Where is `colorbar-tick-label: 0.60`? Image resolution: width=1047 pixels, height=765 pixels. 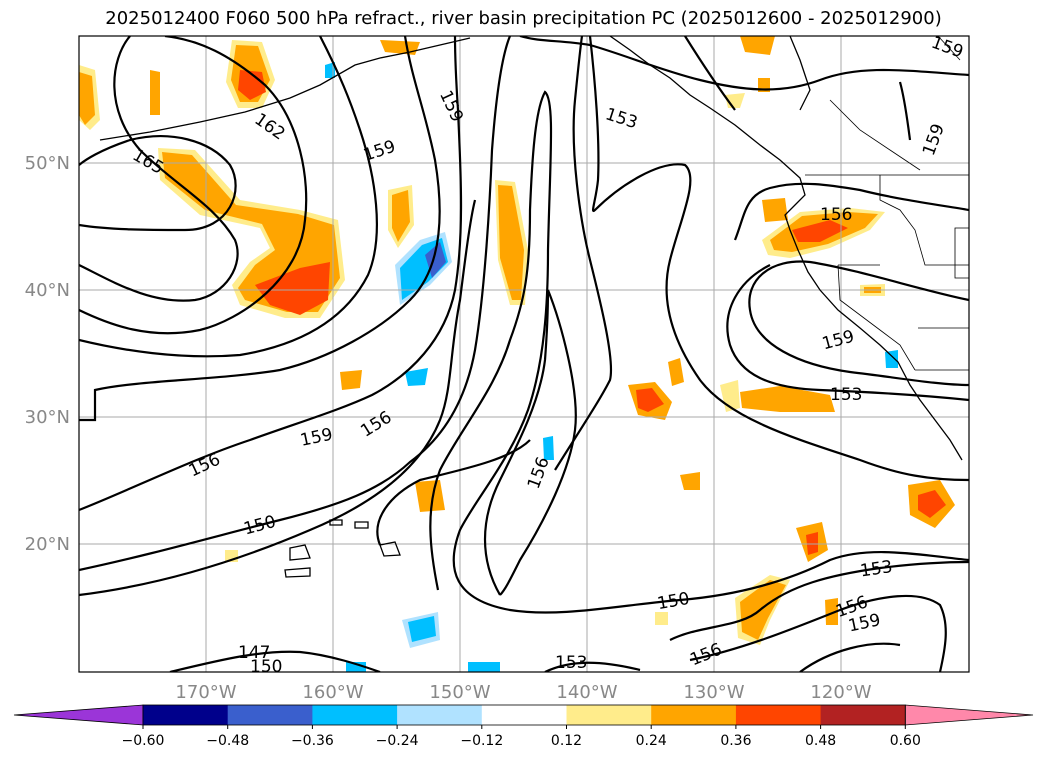
colorbar-tick-label: 0.60 is located at coordinates (905, 741).